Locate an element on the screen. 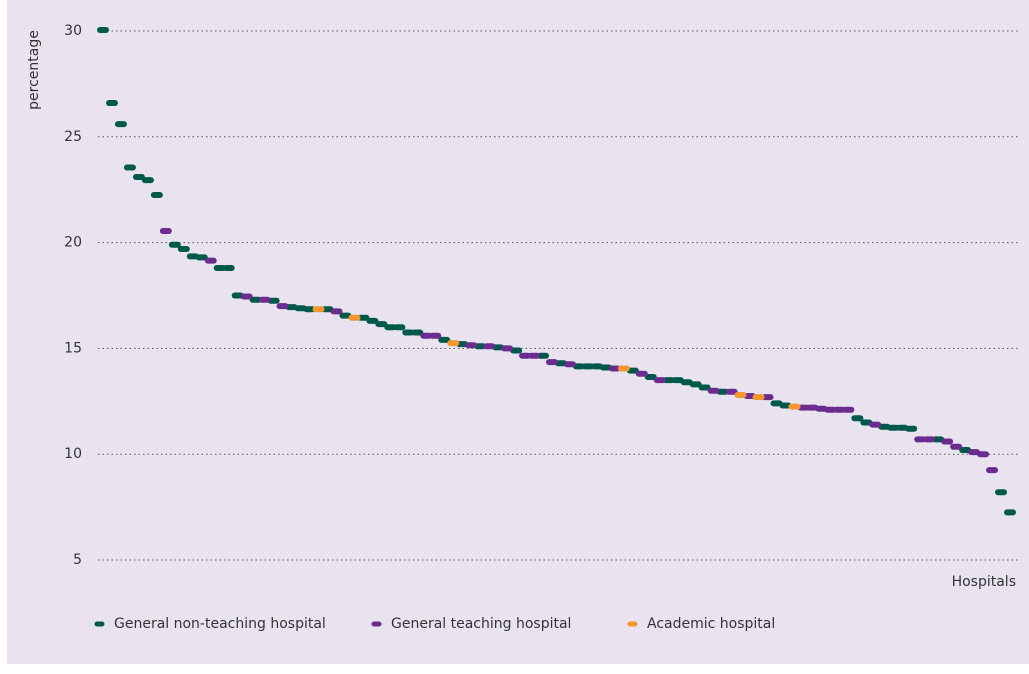 This screenshot has height=674, width=1029. y-tick-label: 5 is located at coordinates (77, 560).